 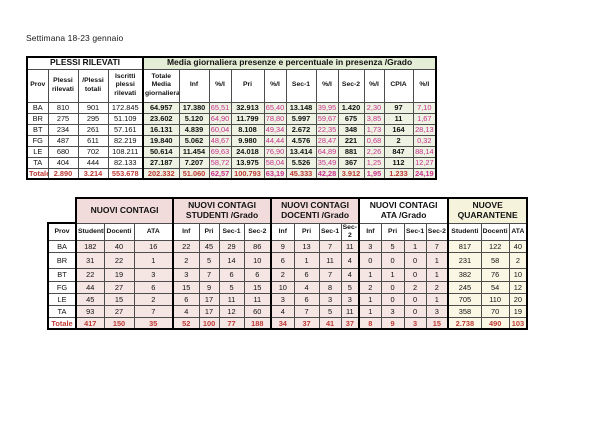 What do you see at coordinates (374, 140) in the screenshot?
I see `cell: 0,68` at bounding box center [374, 140].